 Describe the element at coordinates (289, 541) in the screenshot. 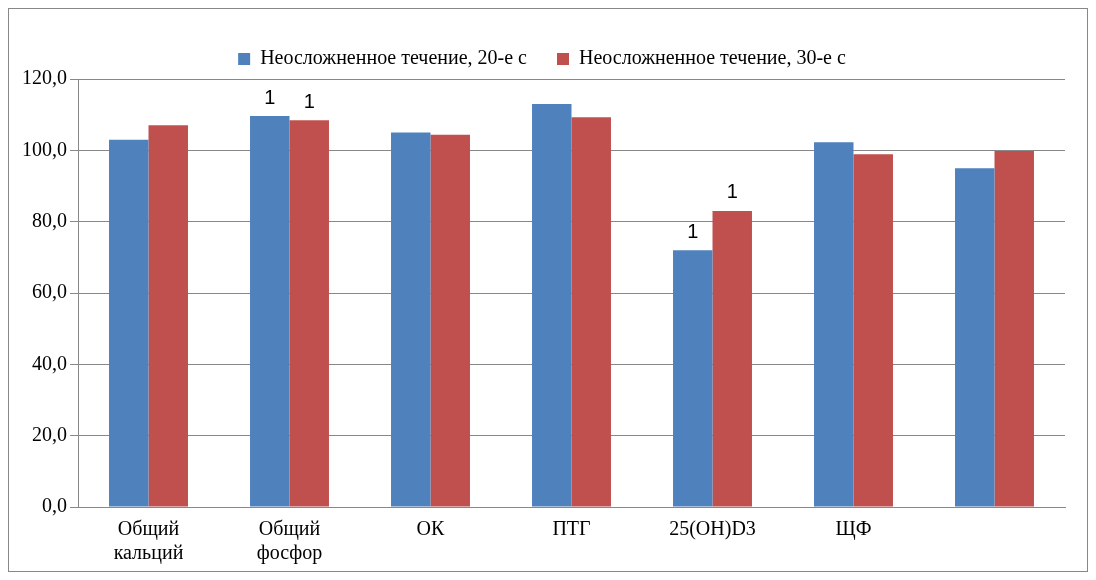

I see `x-tick-label: Общий фосфор` at that location.